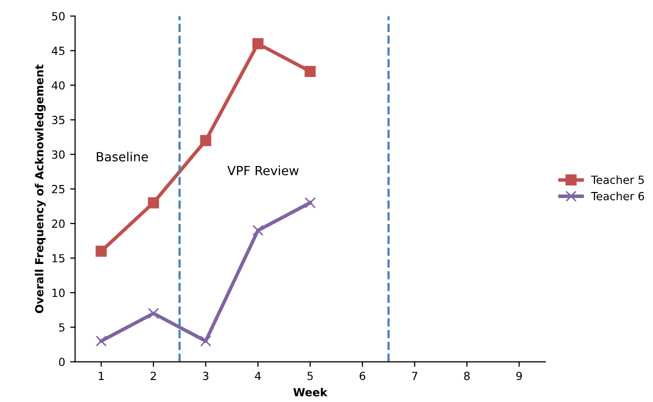 This screenshot has height=402, width=653. I want to click on legend-label: Teacher 5, so click(617, 179).